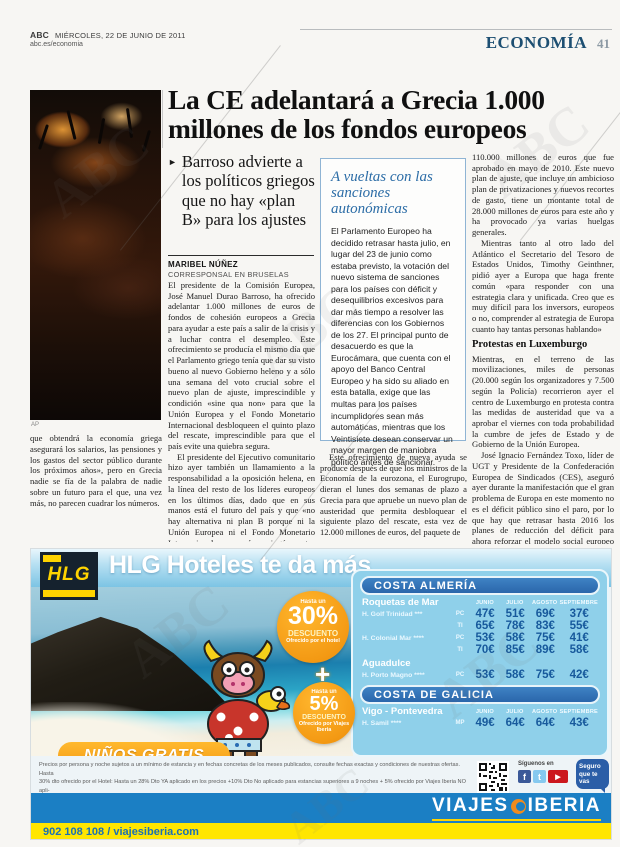 The width and height of the screenshot is (620, 847). I want to click on subsection-title: Protestas en Luxemburgo, so click(530, 345).